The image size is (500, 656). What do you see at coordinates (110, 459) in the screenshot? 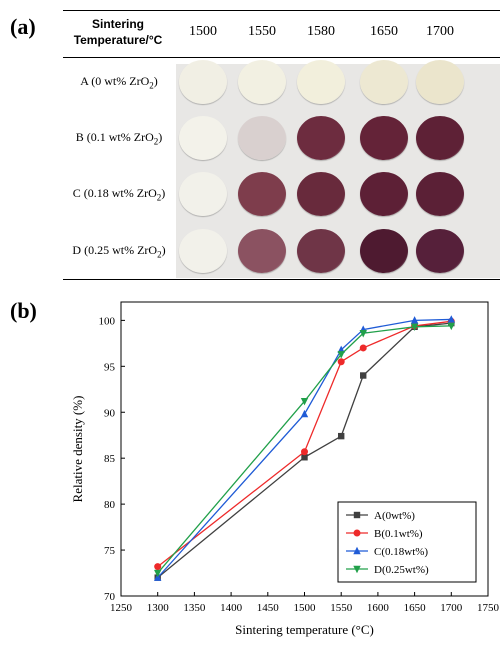
I see `y-tick-label: 85` at bounding box center [110, 459].